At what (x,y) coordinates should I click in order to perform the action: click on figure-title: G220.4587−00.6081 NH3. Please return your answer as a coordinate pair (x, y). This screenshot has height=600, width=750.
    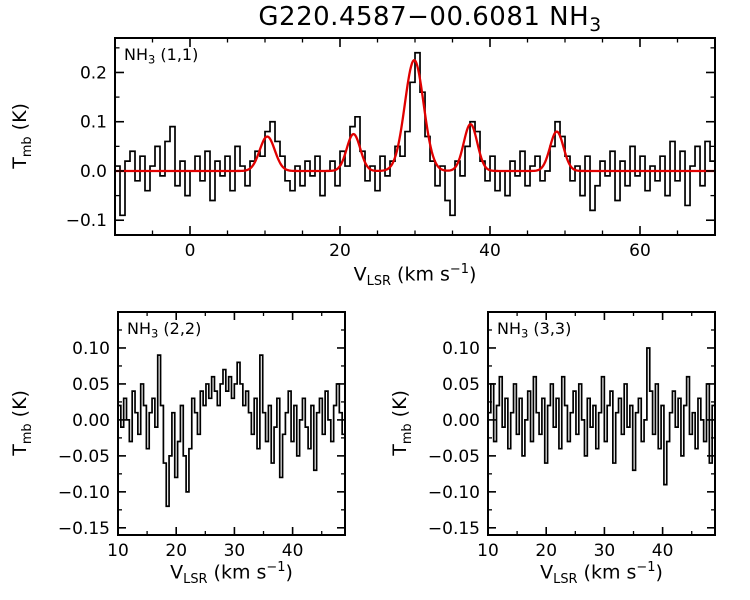
    Looking at the image, I should click on (430, 19).